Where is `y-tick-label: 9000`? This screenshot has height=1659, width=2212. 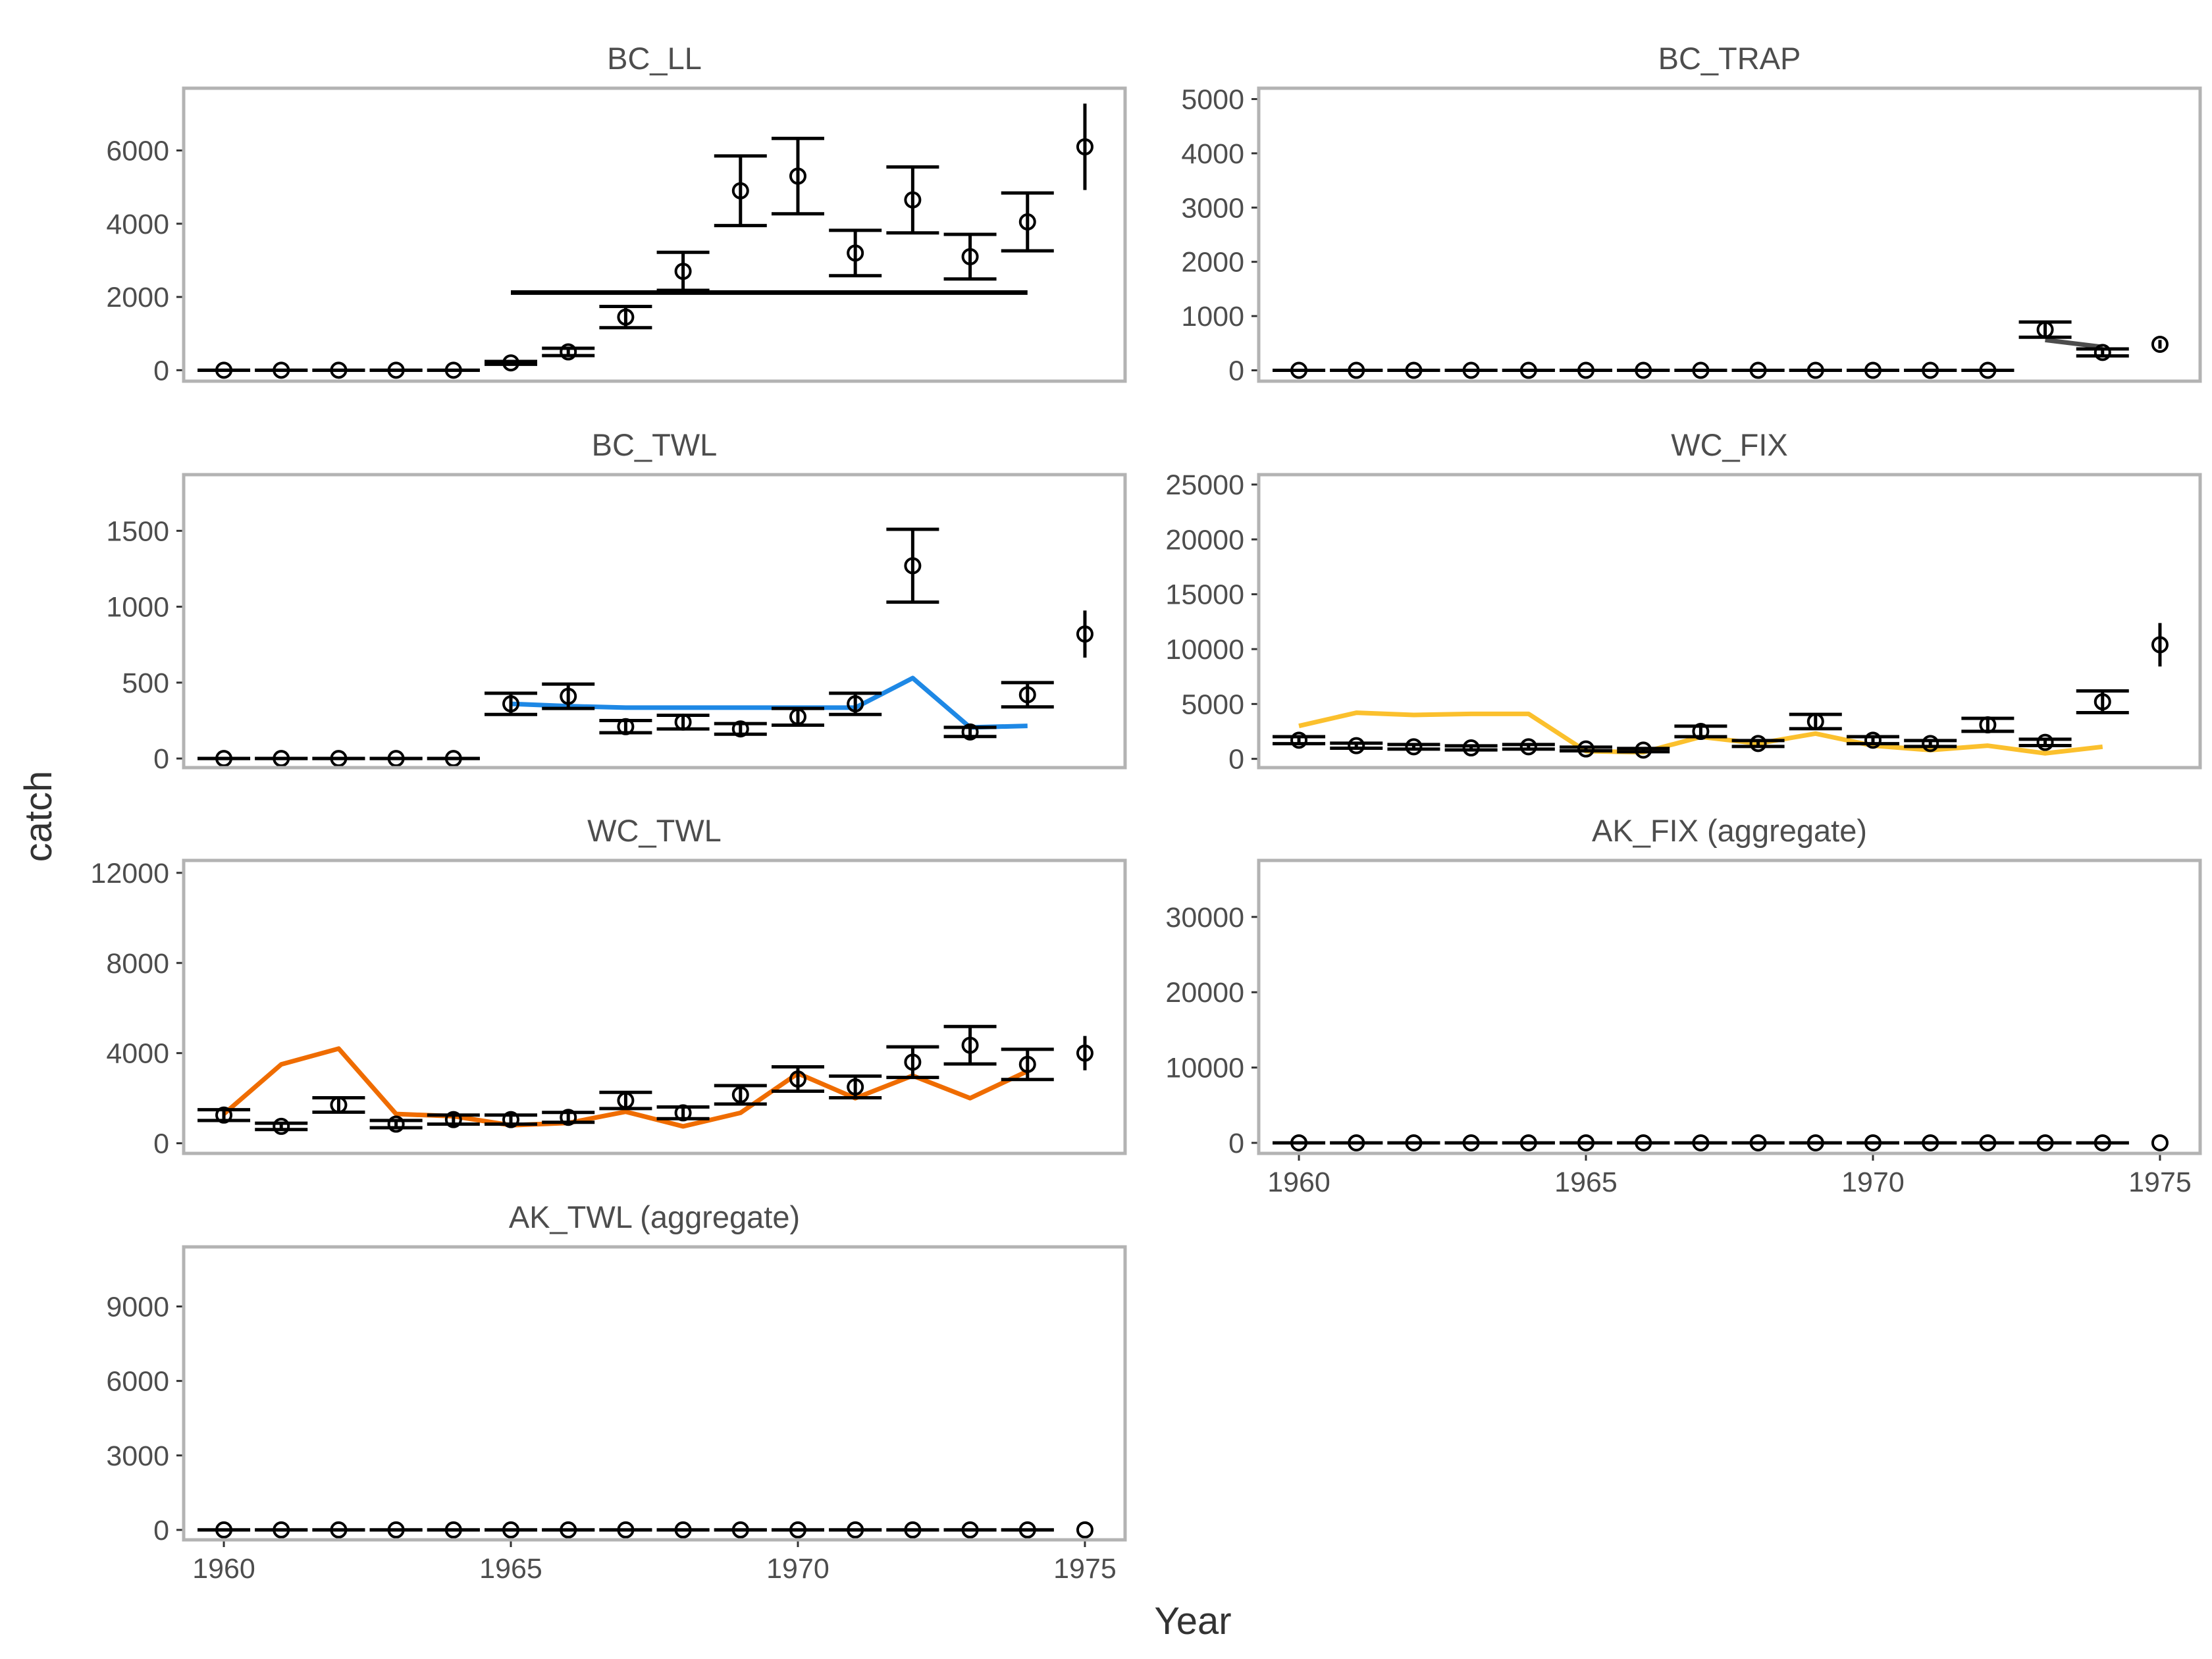 y-tick-label: 9000 is located at coordinates (138, 1307).